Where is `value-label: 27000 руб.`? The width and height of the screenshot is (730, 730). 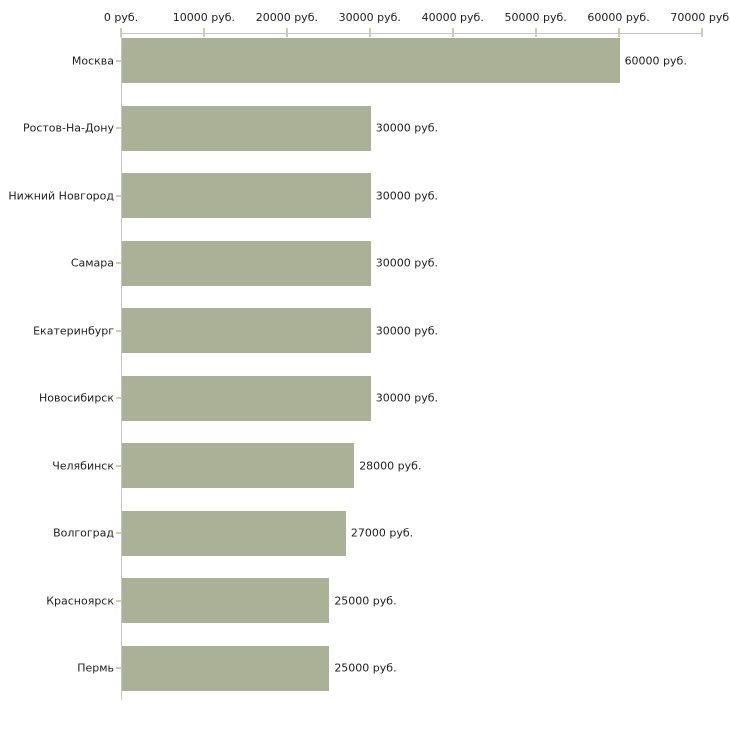 value-label: 27000 руб. is located at coordinates (382, 533).